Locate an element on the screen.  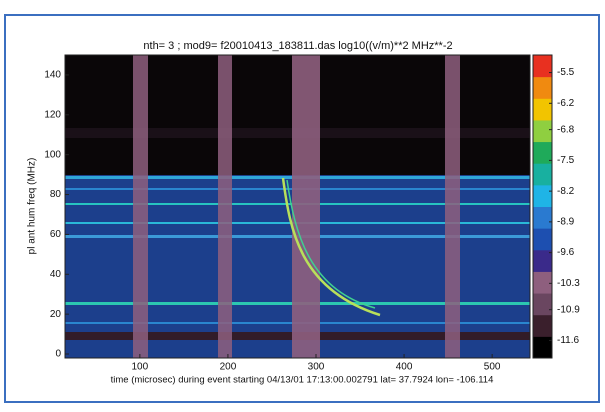
x-tick-label: 200 is located at coordinates (228, 367).